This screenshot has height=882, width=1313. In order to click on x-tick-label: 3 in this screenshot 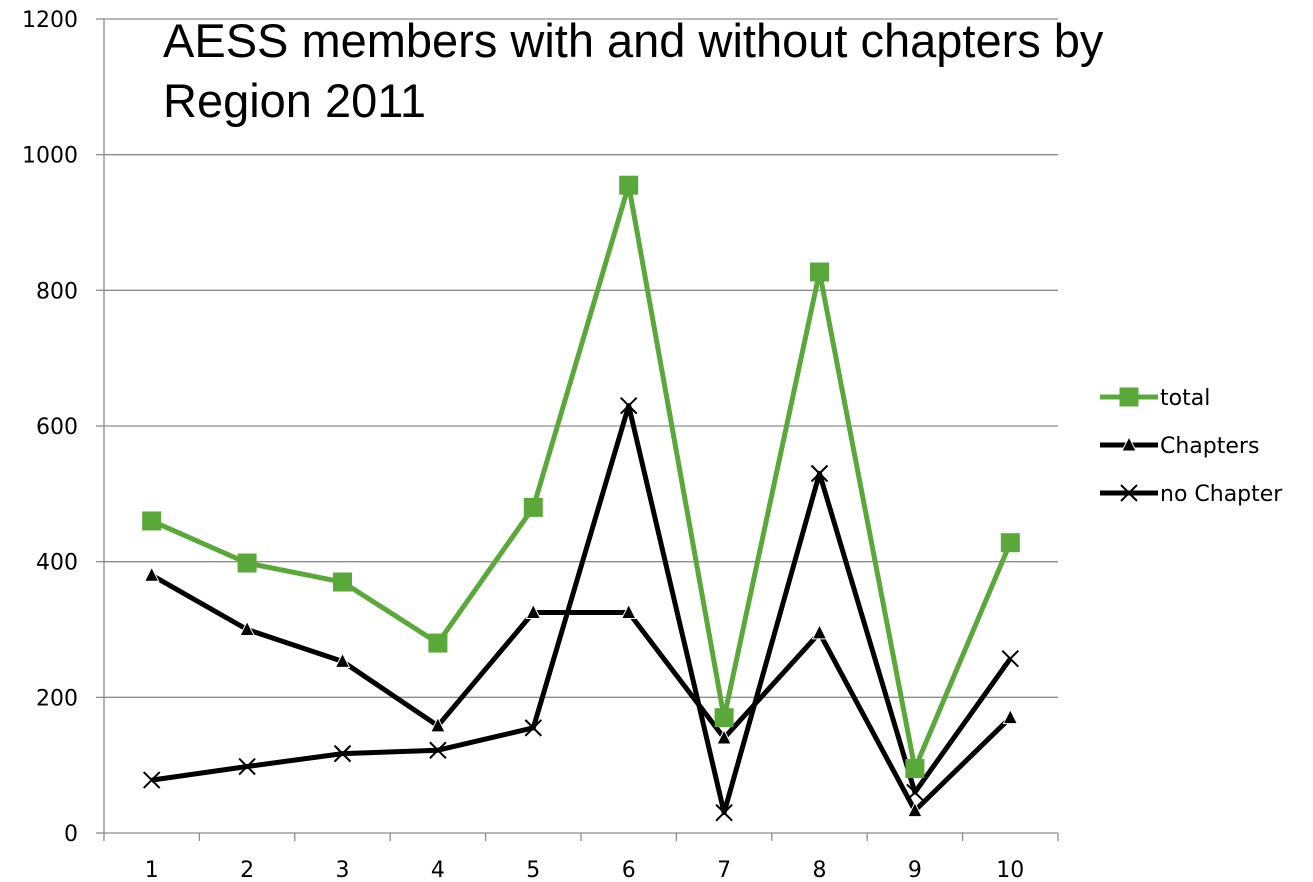, I will do `click(343, 870)`.